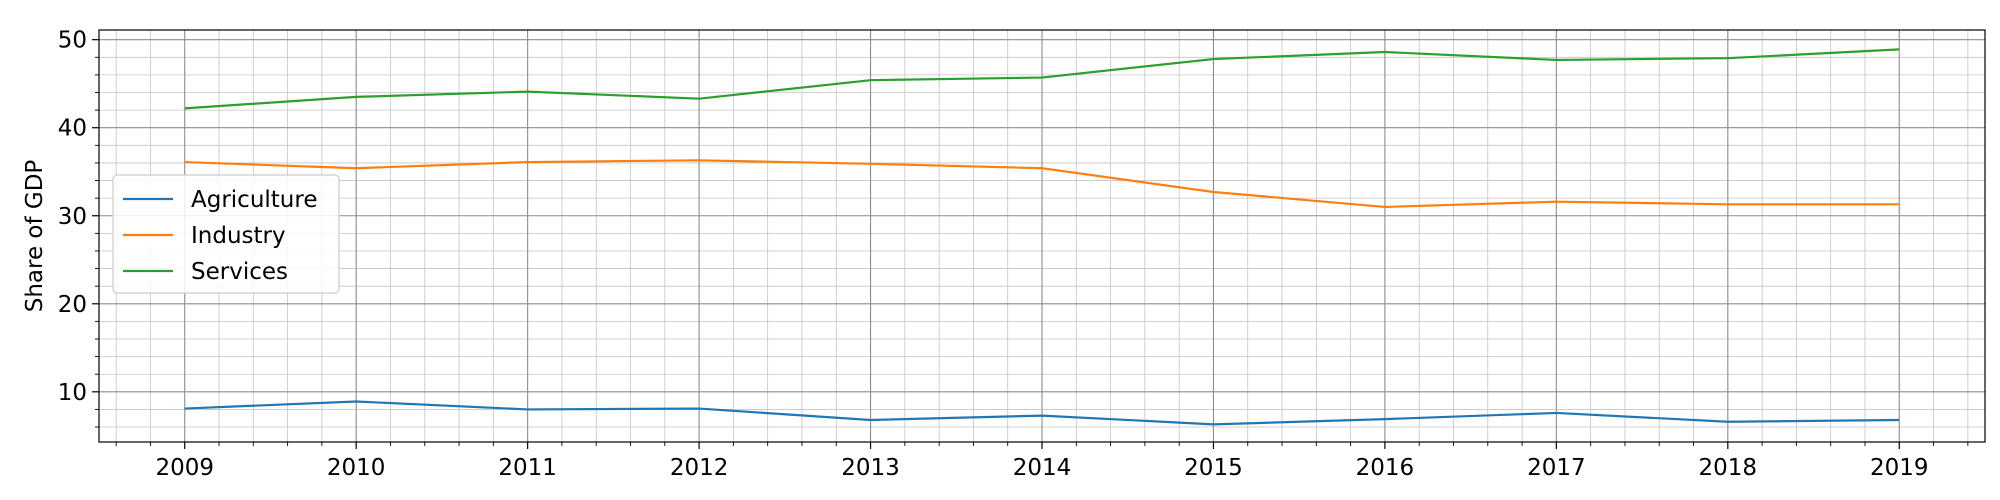  I want to click on legend-box, so click(226, 234).